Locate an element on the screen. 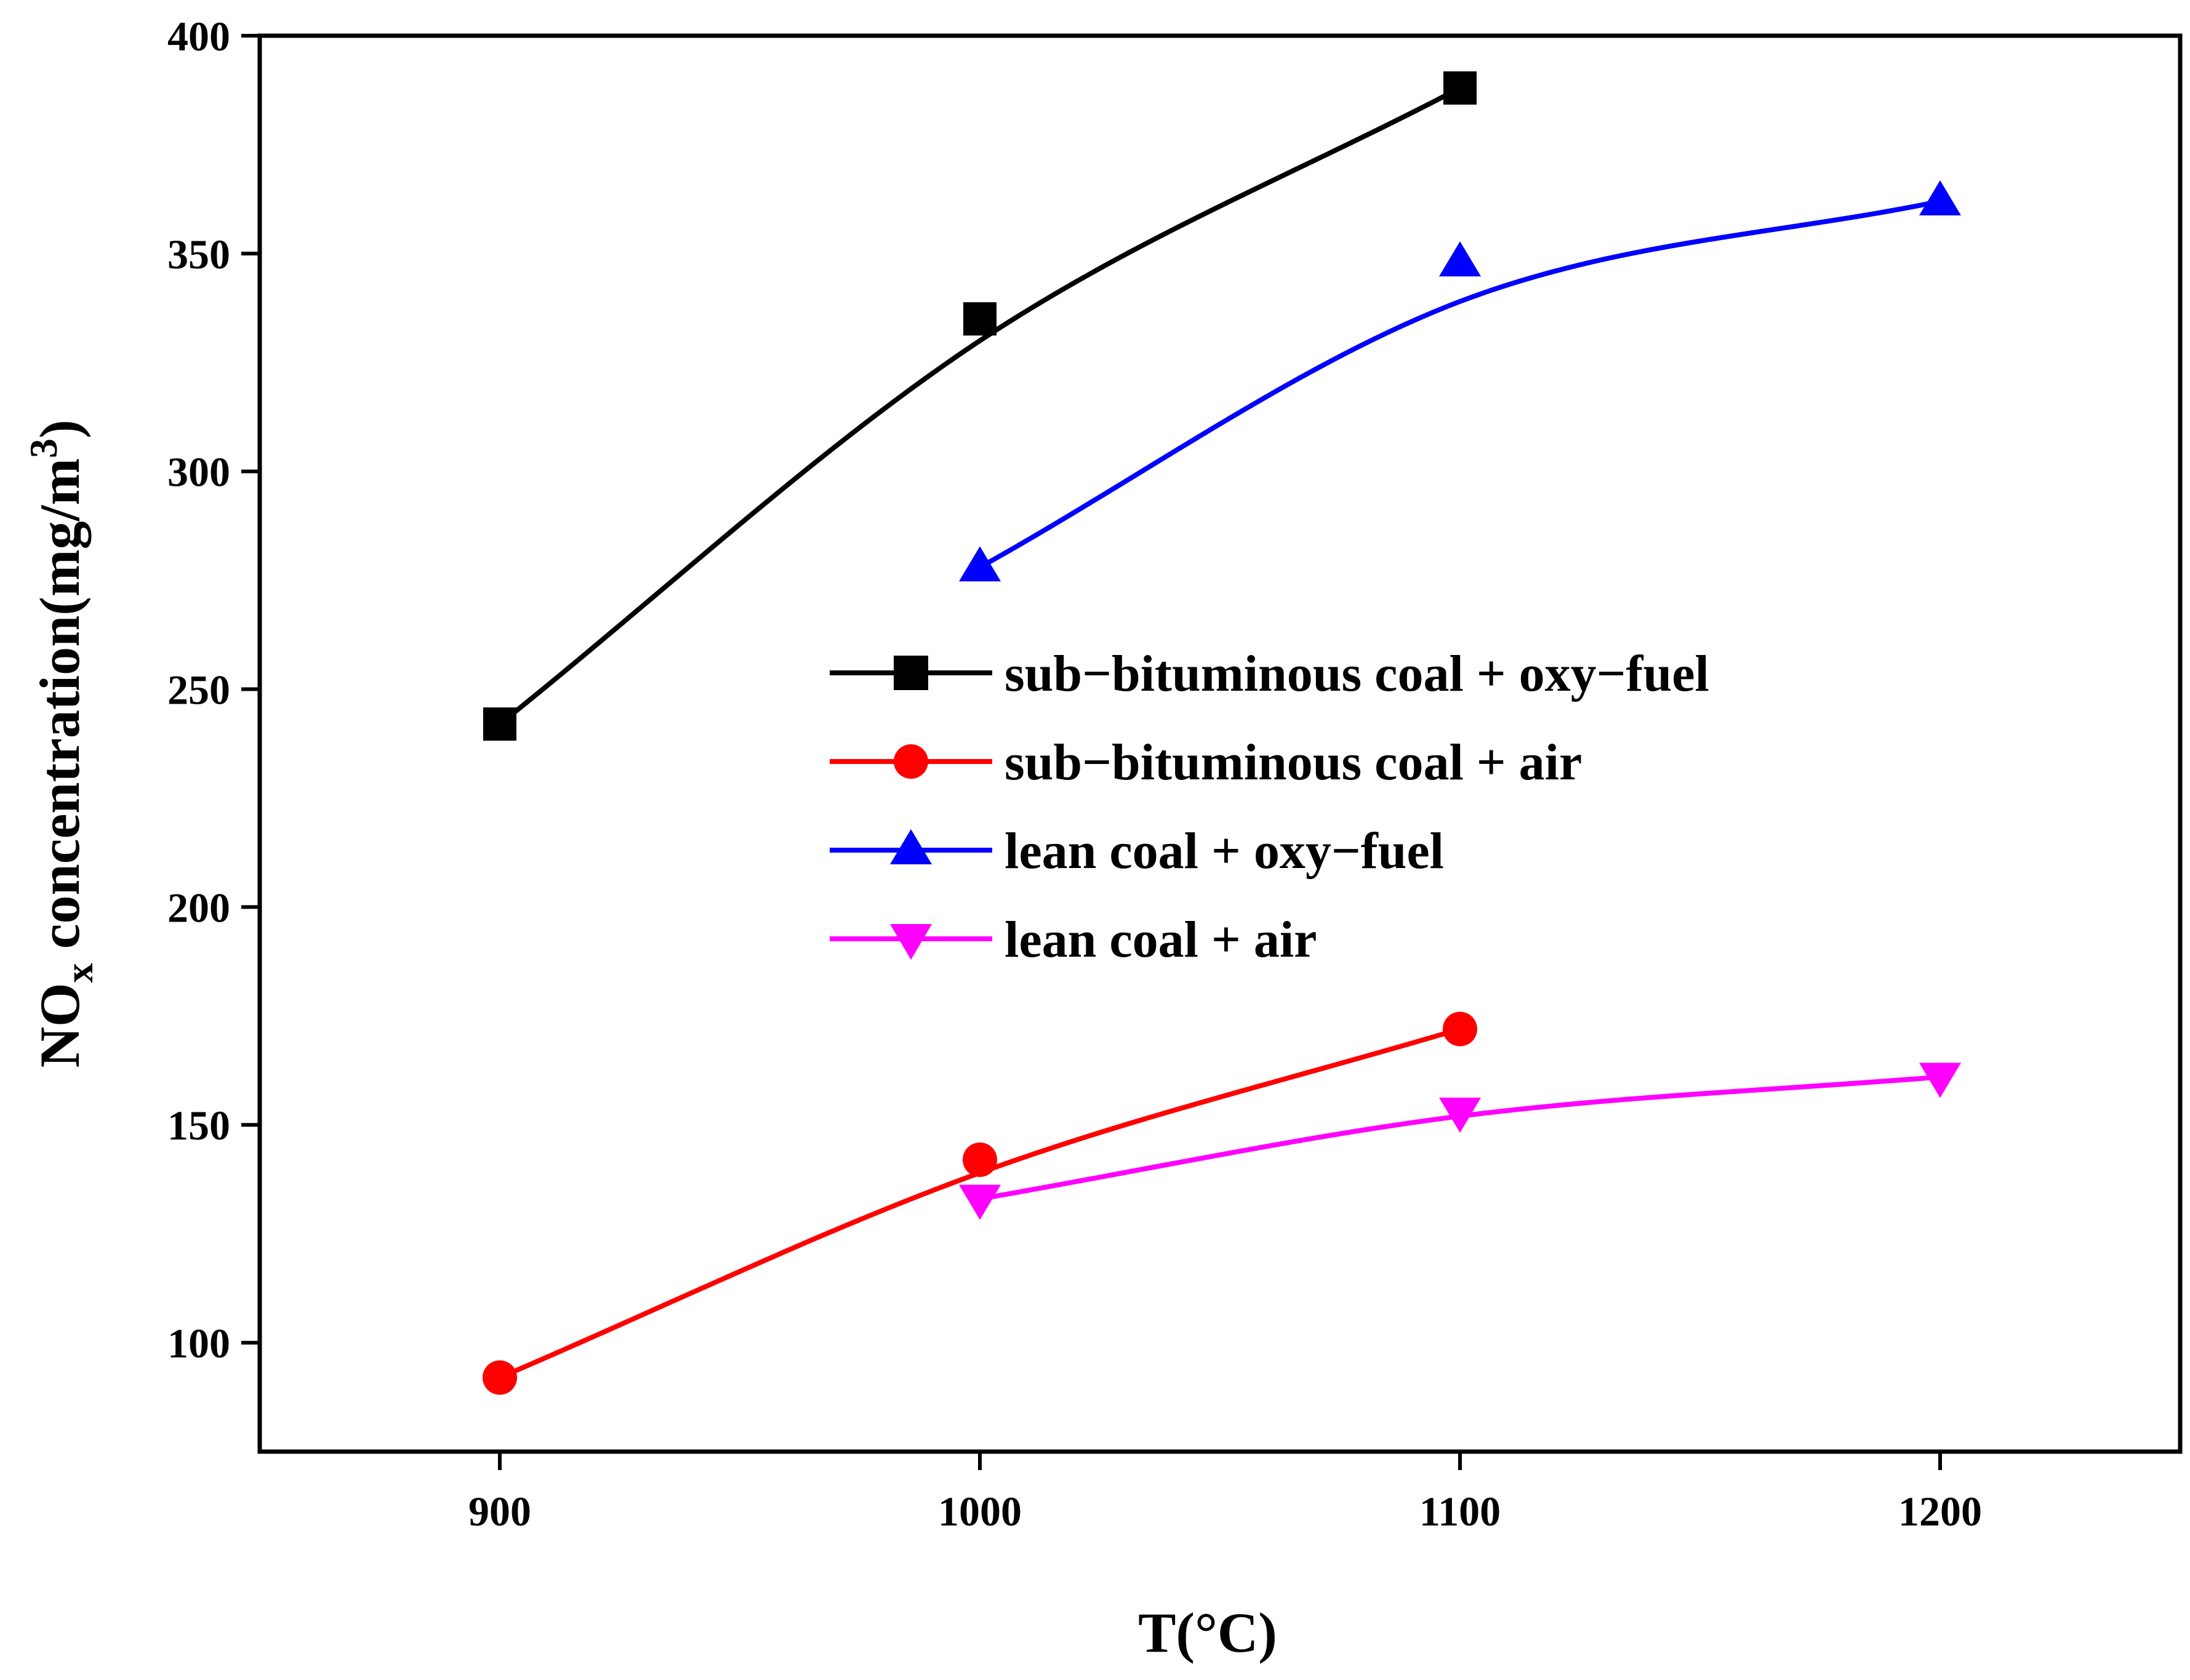 The height and width of the screenshot is (1680, 2190). y-axis-title-subscript: x is located at coordinates (79, 973).